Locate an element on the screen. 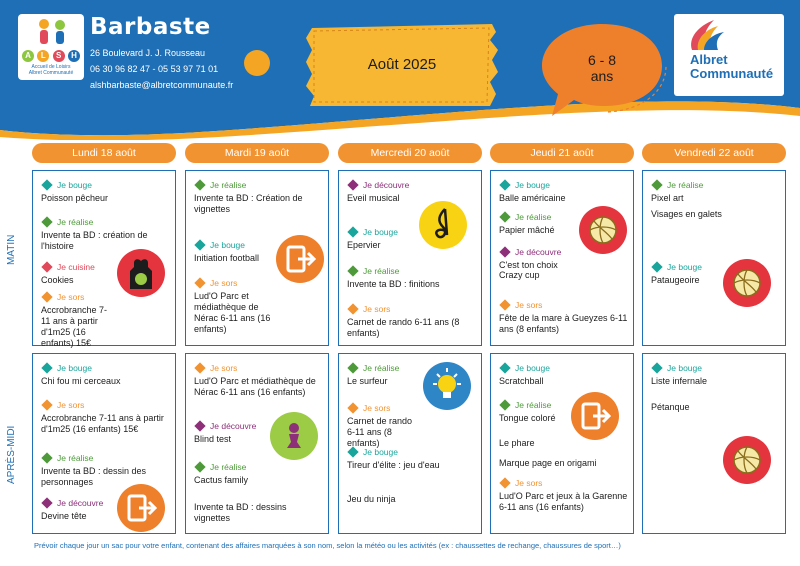 The height and width of the screenshot is (566, 800). activity-item: Je découvre Devine tête is located at coordinates (78, 509).